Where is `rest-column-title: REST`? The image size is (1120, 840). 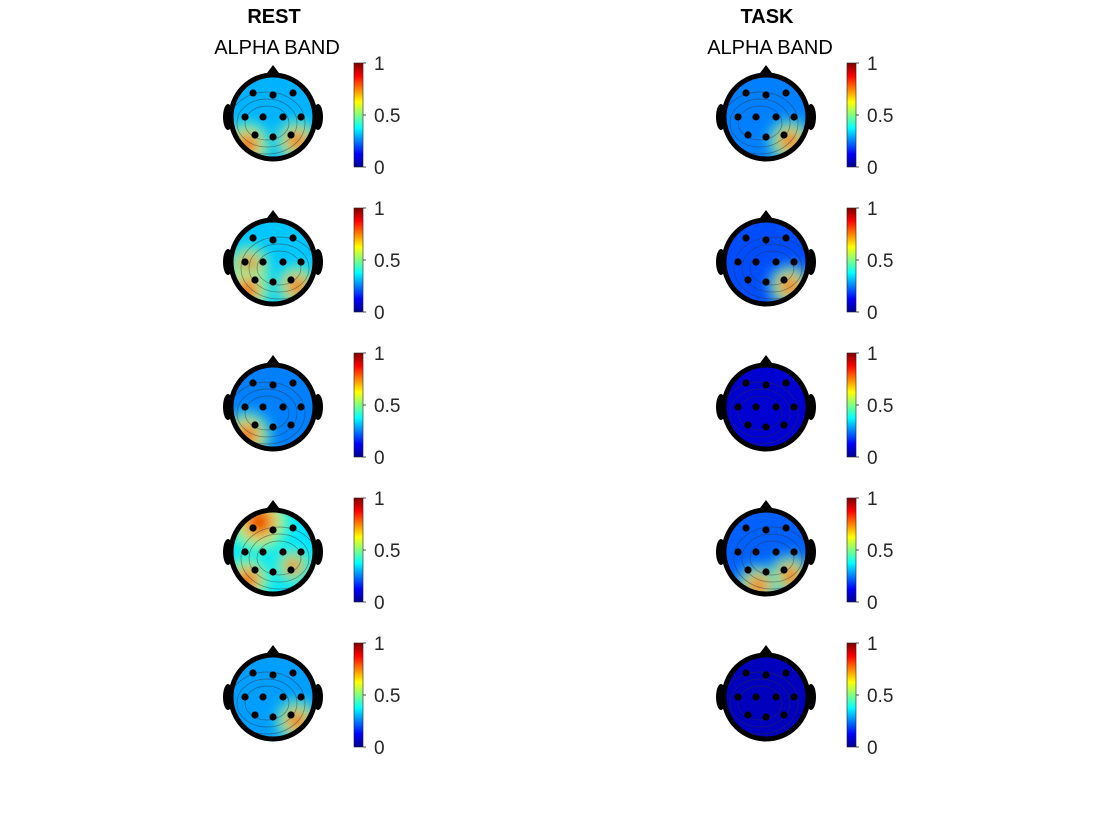
rest-column-title: REST is located at coordinates (274, 17).